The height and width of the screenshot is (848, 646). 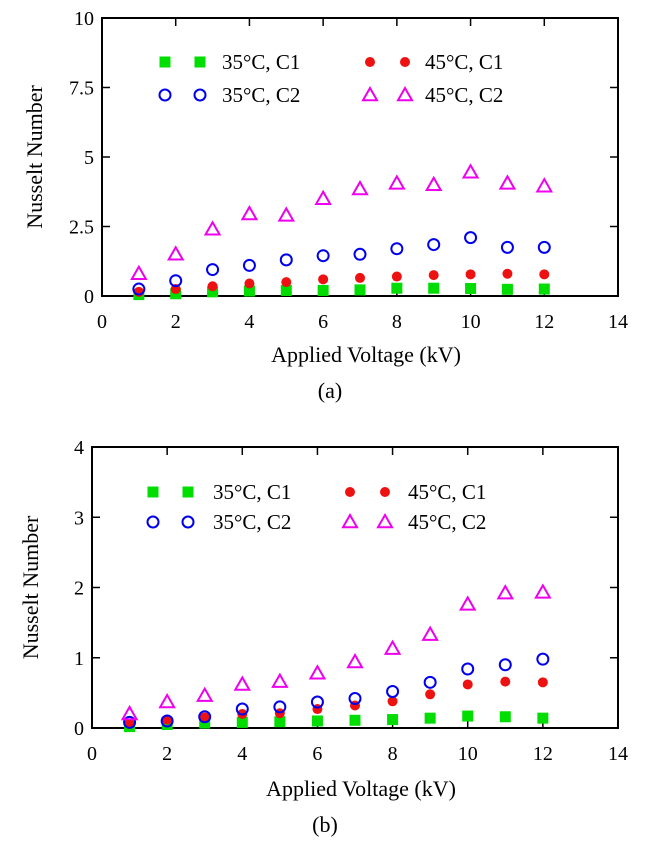 What do you see at coordinates (79, 729) in the screenshot?
I see `y-tick-label: 0` at bounding box center [79, 729].